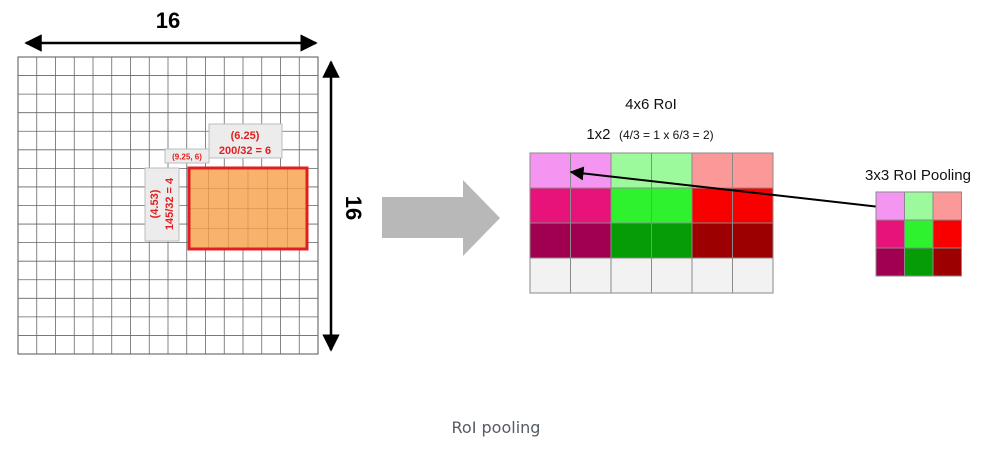 The image size is (992, 456). What do you see at coordinates (441, 218) in the screenshot?
I see `transform-arrow` at bounding box center [441, 218].